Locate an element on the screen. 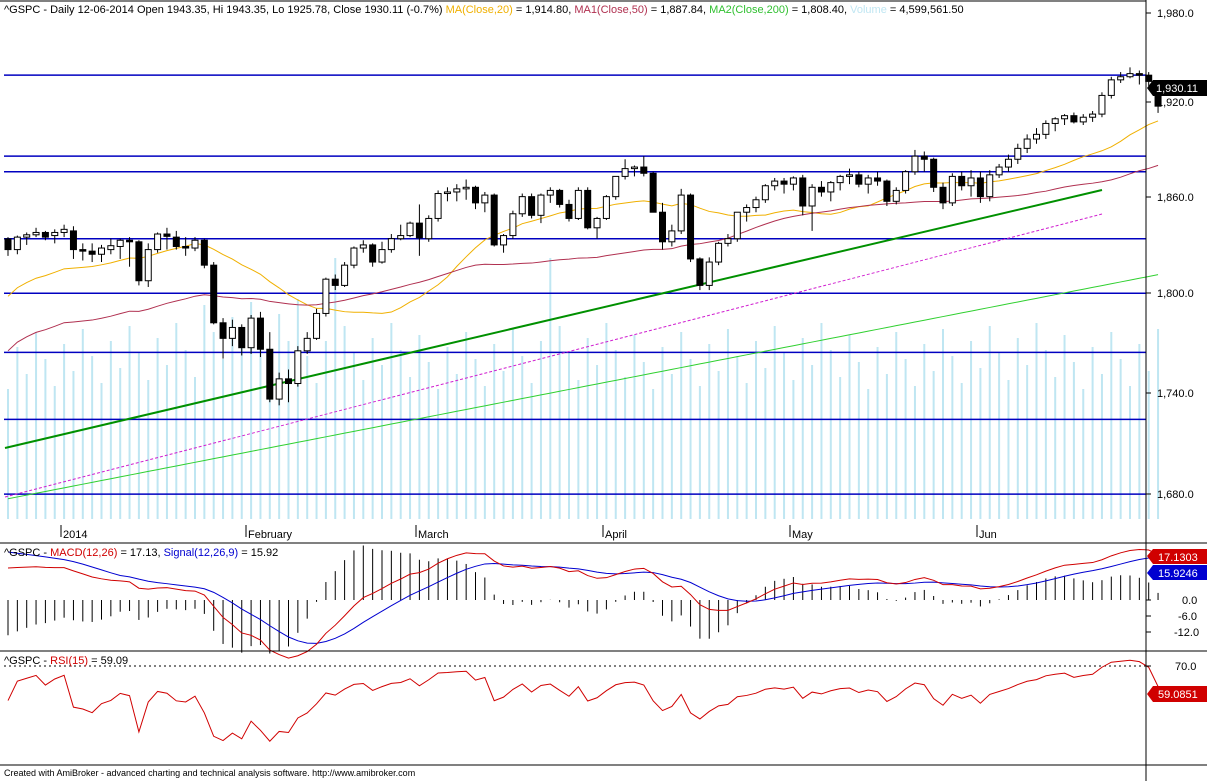  rsi-plot is located at coordinates (581, 700).